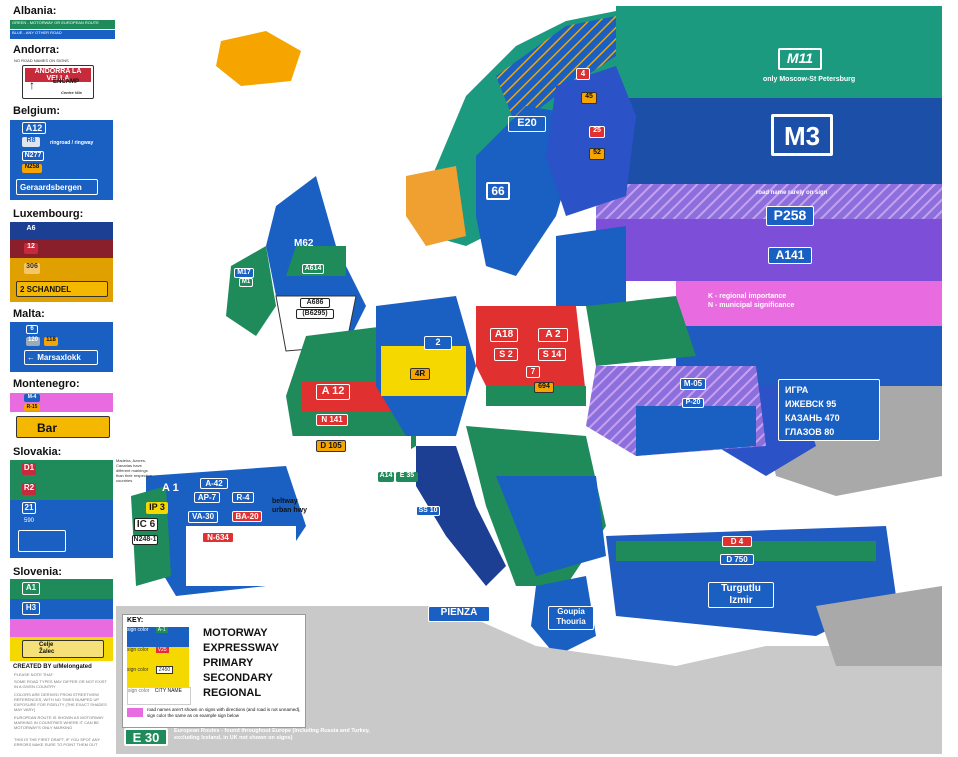 This screenshot has width=958, height=757. Describe the element at coordinates (597, 132) in the screenshot. I see `finland-25-sign: 25` at that location.